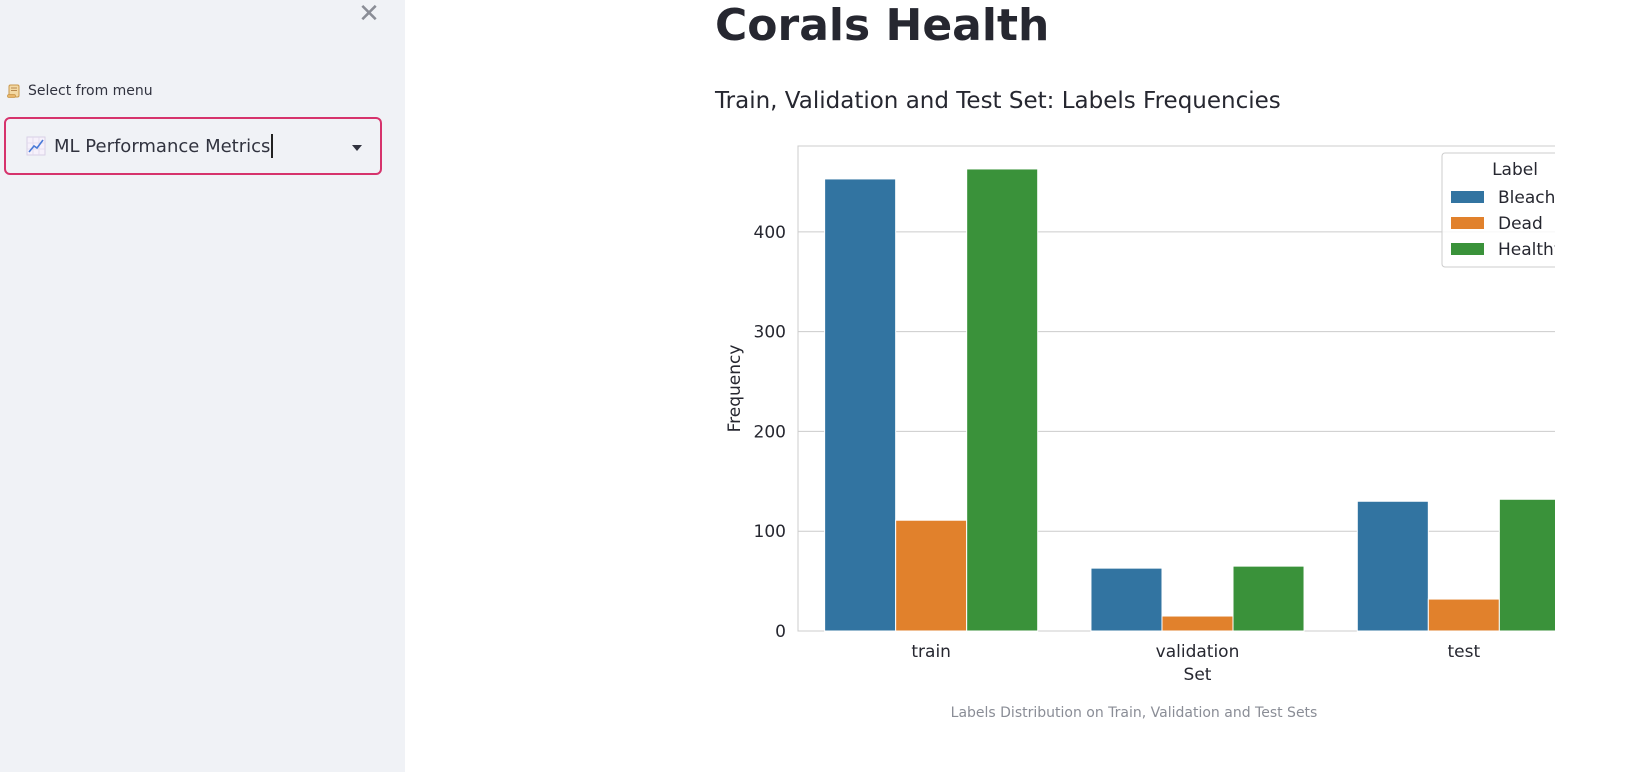 The height and width of the screenshot is (772, 1627). What do you see at coordinates (770, 532) in the screenshot?
I see `y-tick-label: 100` at bounding box center [770, 532].